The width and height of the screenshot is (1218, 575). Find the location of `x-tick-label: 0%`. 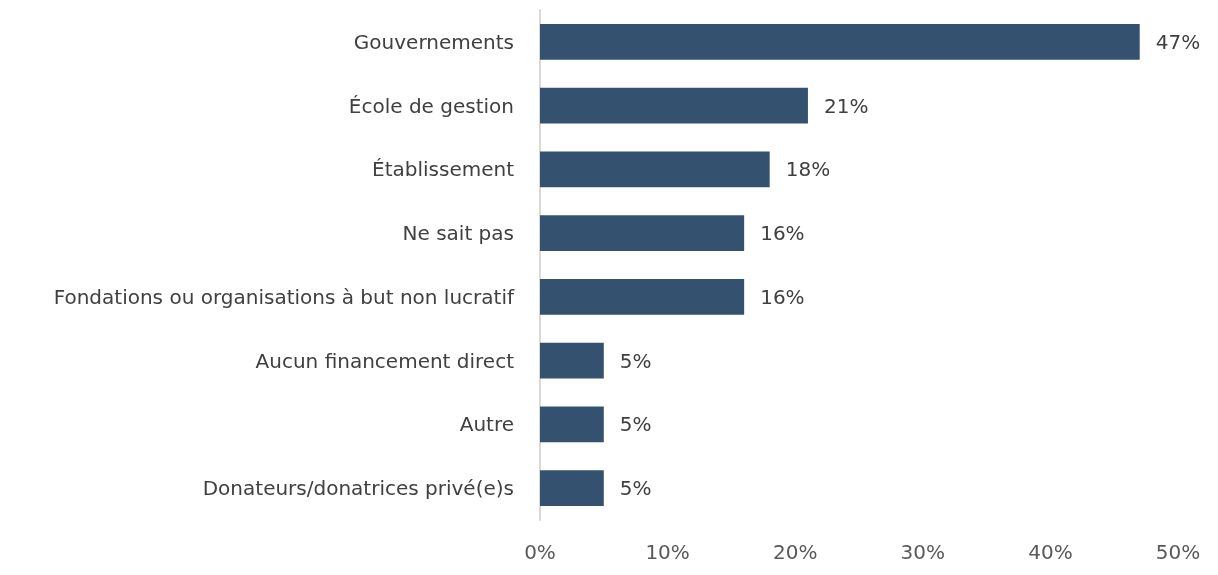

x-tick-label: 0% is located at coordinates (540, 552).